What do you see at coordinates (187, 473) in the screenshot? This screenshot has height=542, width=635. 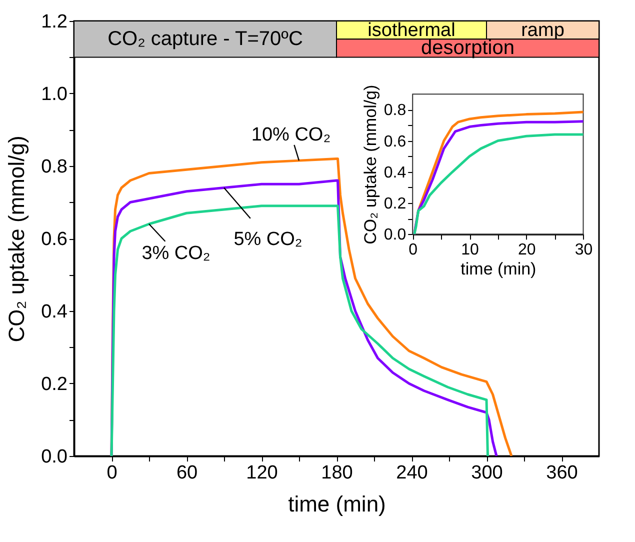 I see `x-tick-label: 60` at bounding box center [187, 473].